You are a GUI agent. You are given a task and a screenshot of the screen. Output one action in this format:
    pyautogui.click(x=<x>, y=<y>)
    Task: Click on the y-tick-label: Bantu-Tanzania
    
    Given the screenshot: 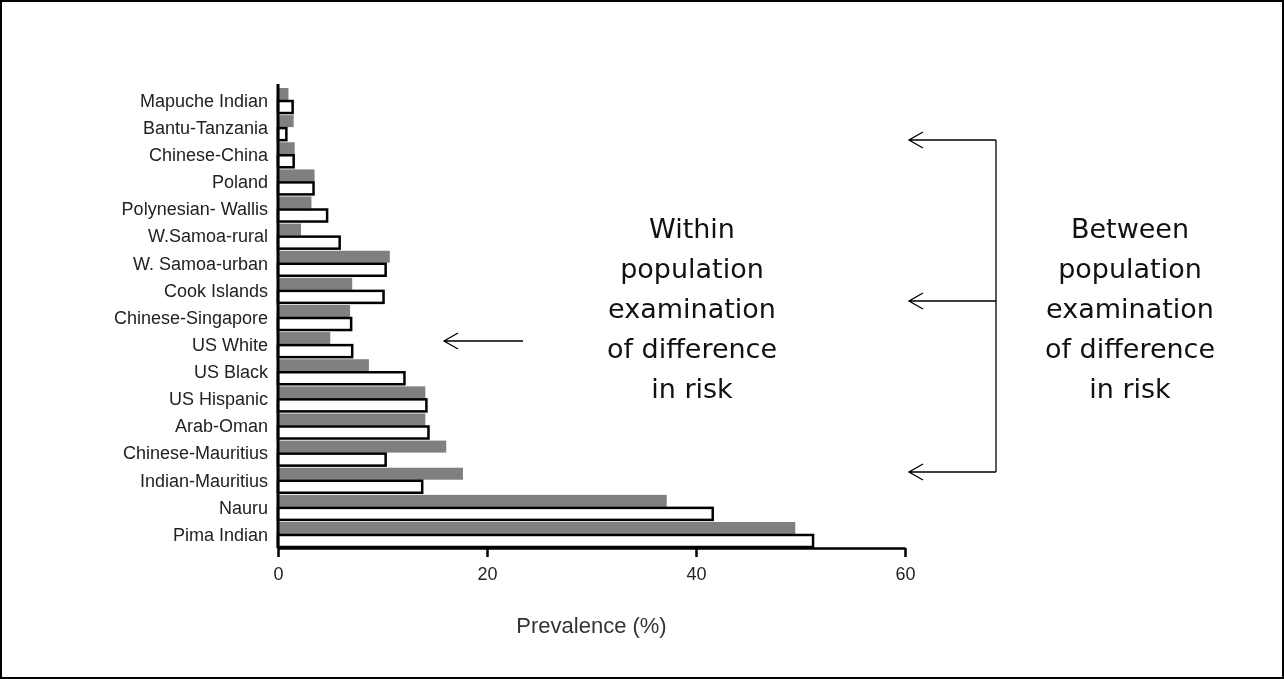 What is the action you would take?
    pyautogui.click(x=205, y=127)
    